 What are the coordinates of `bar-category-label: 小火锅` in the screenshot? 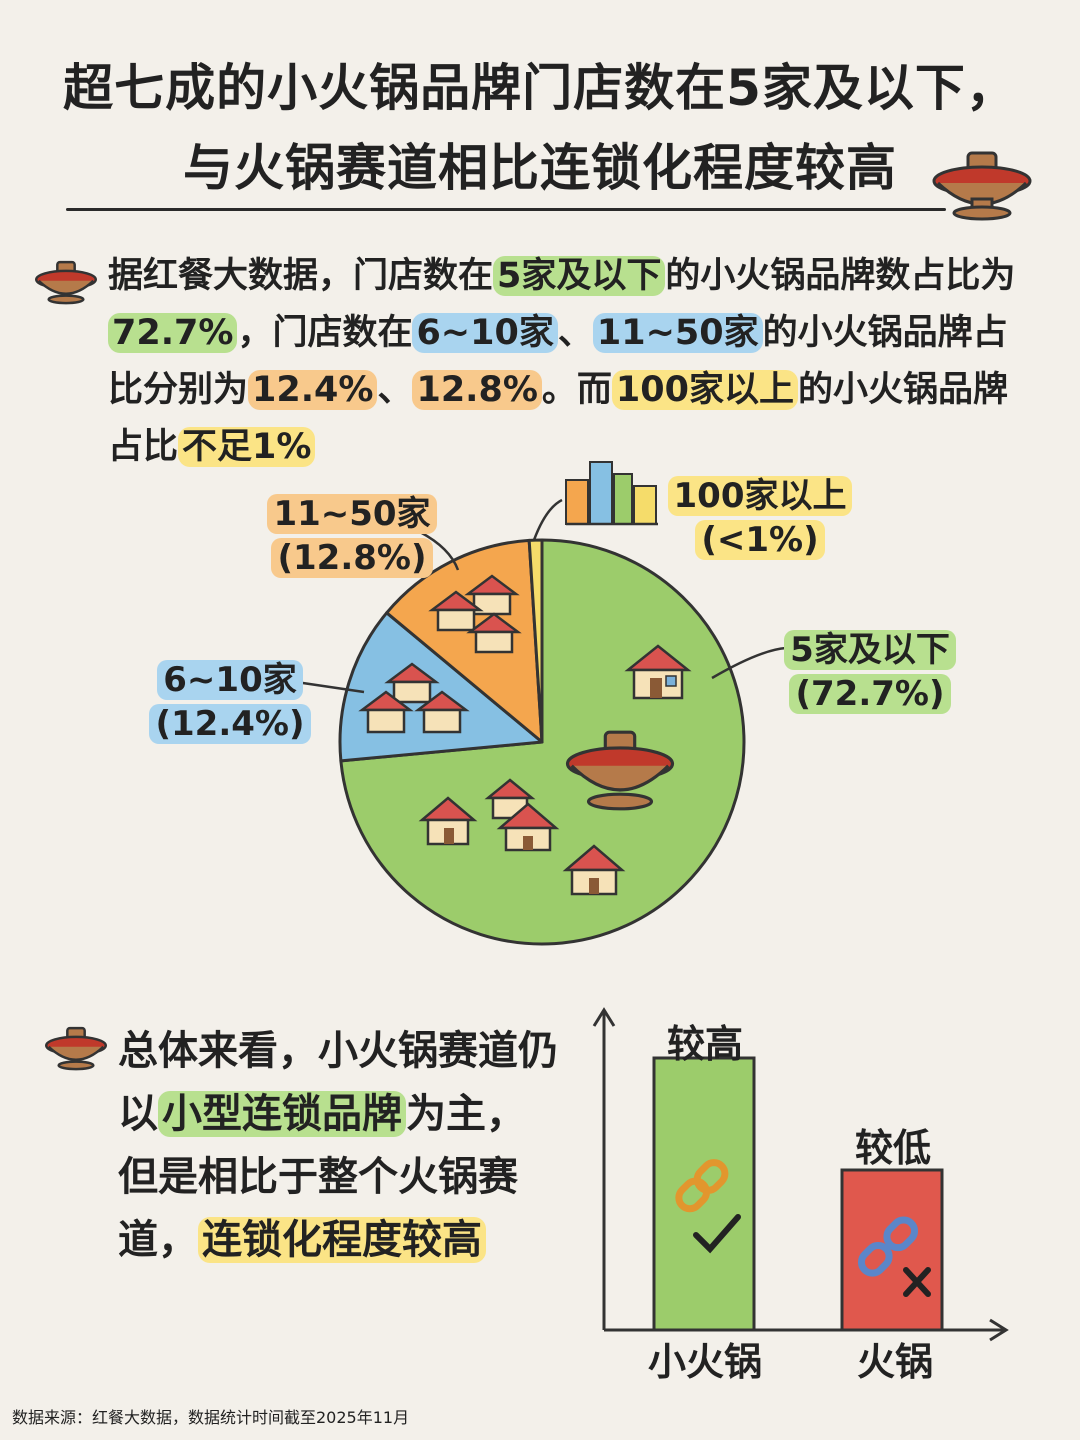 It's located at (704, 1362).